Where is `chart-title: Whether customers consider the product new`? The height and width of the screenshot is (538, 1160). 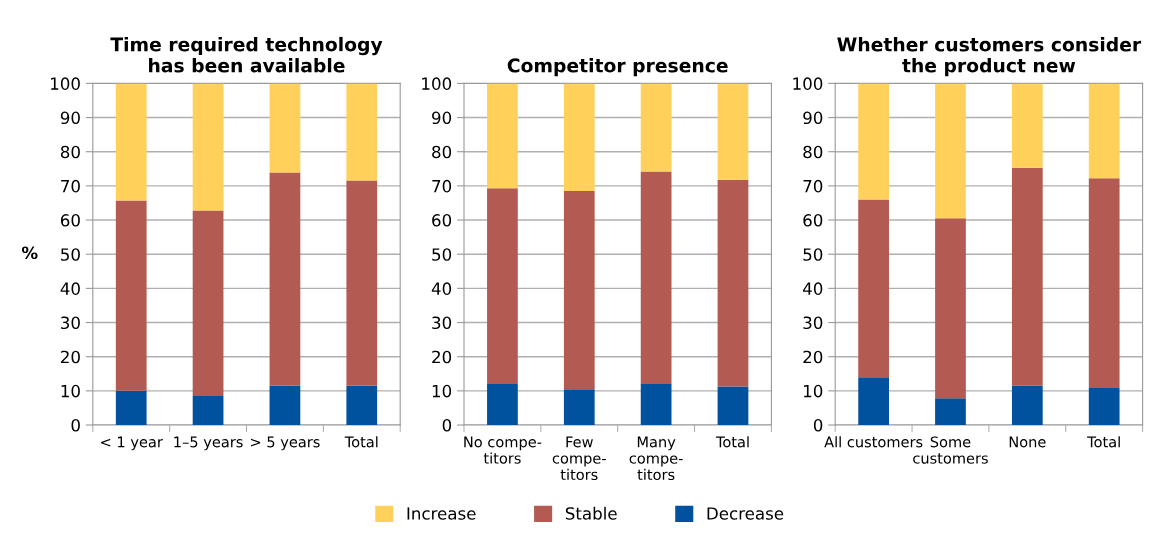 chart-title: Whether customers consider the product new is located at coordinates (989, 57).